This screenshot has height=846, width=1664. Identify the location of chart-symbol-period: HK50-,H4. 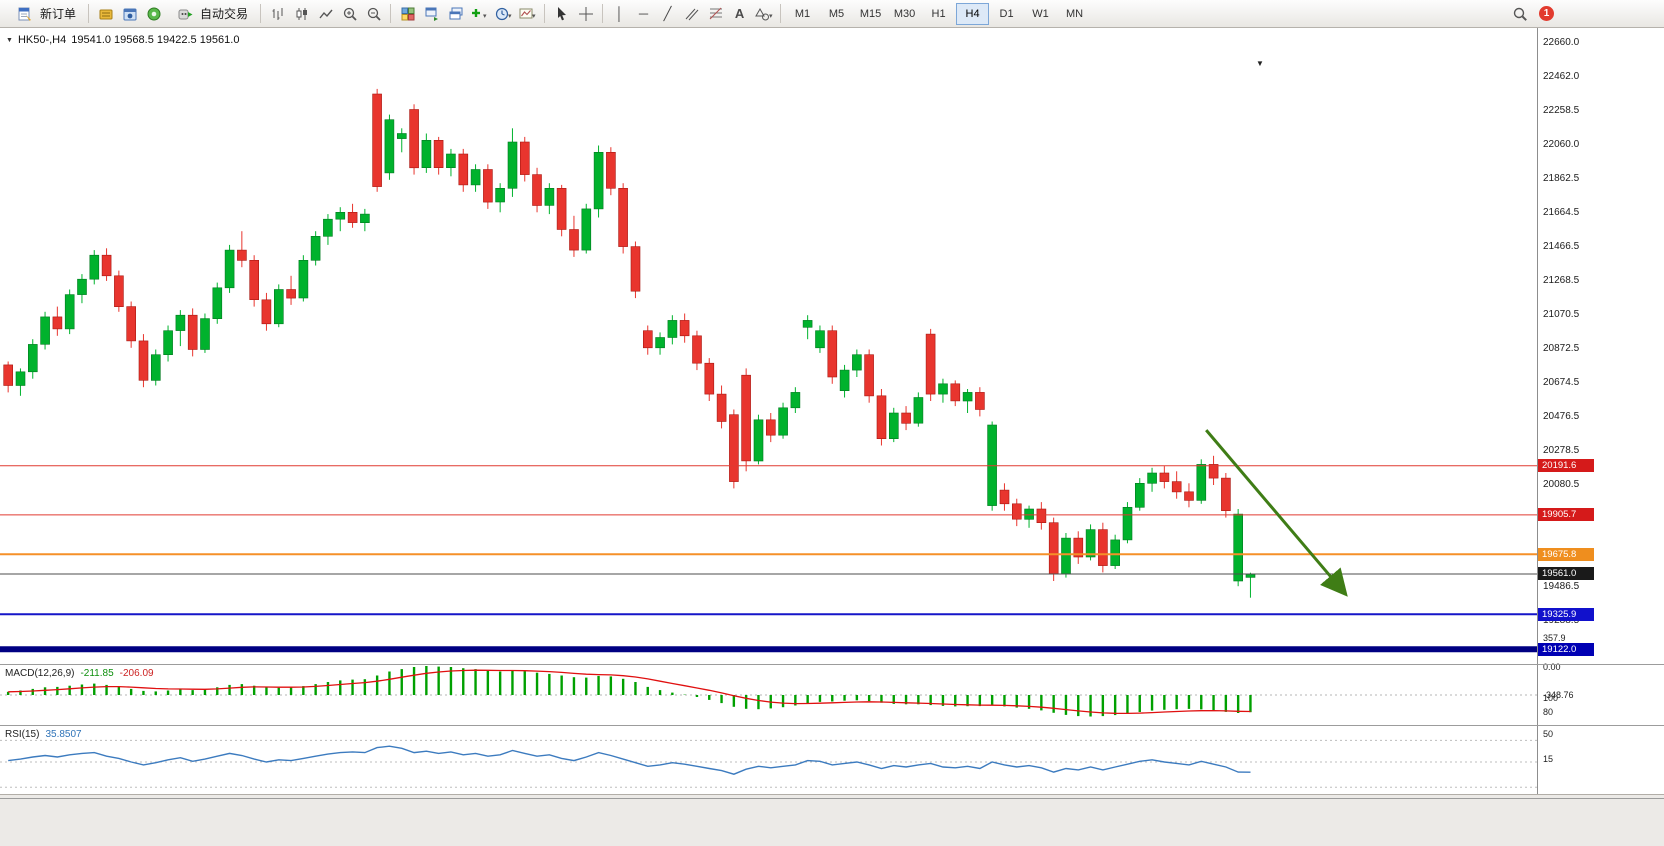
(42, 40).